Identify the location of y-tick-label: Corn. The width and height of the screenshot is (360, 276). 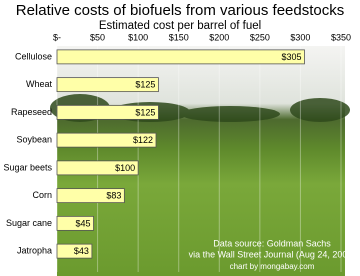
(42, 195).